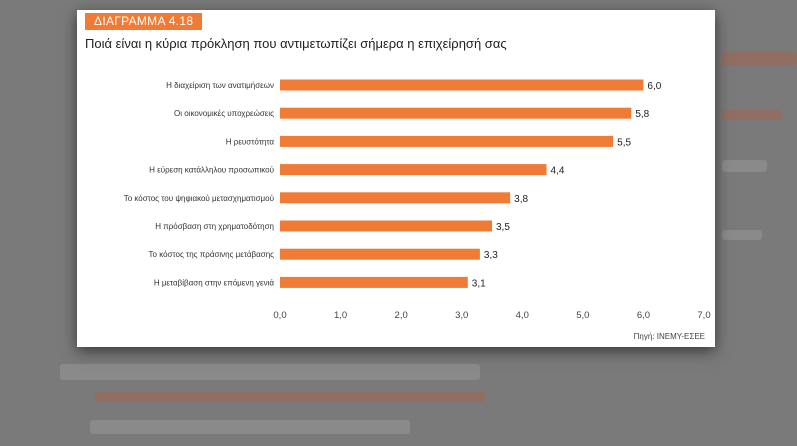 The image size is (797, 446). Describe the element at coordinates (669, 336) in the screenshot. I see `source-note: Πηγή: ΙΝΕΜΥ-ΕΣΕΕ` at that location.